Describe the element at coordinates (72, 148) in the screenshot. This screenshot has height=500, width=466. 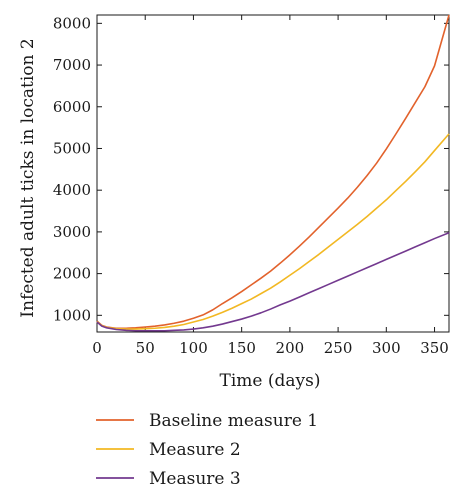
I see `y-tick-label: 5000` at that location.